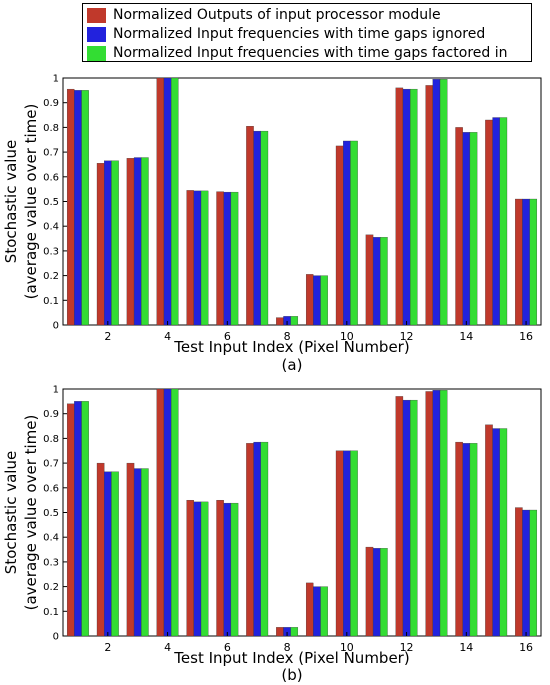  I want to click on panel-label: (b), so click(291, 675).